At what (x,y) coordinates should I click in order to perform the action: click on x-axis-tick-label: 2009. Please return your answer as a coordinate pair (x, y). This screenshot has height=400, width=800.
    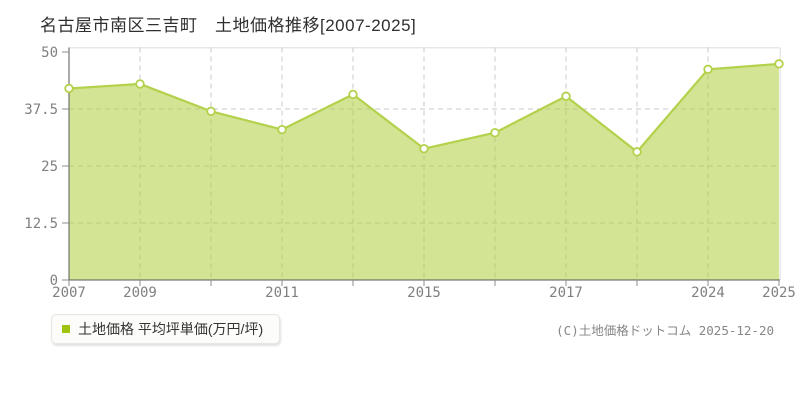
    Looking at the image, I should click on (140, 293).